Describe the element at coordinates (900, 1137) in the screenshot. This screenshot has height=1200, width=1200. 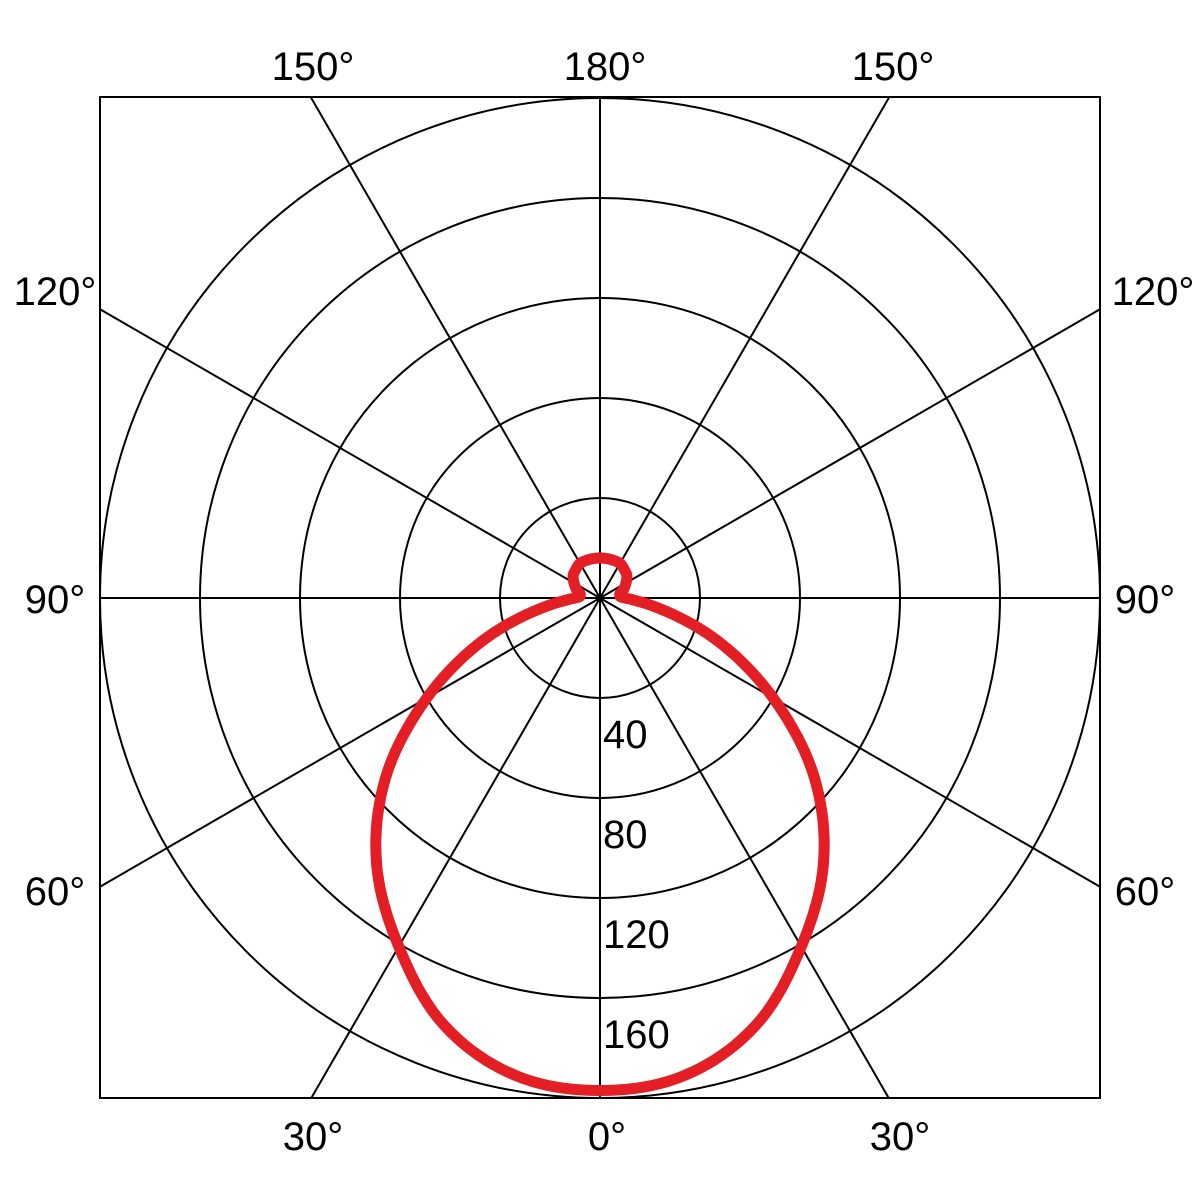
I see `angle-label-bottom-right: 30°` at that location.